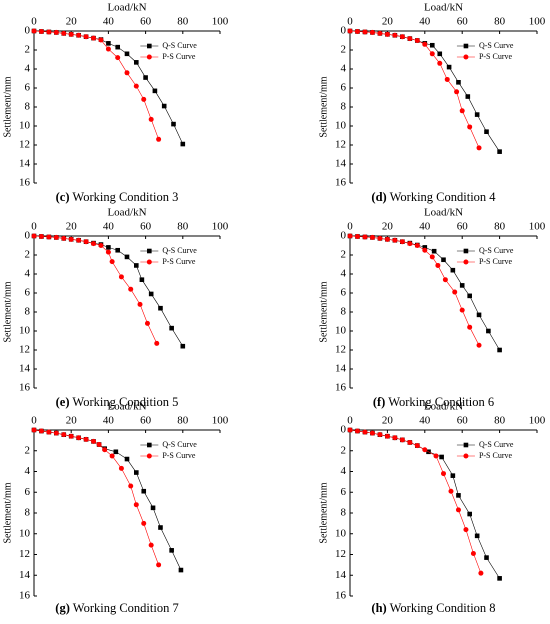 This screenshot has height=624, width=550. I want to click on x-tick-label: 40, so click(109, 227).